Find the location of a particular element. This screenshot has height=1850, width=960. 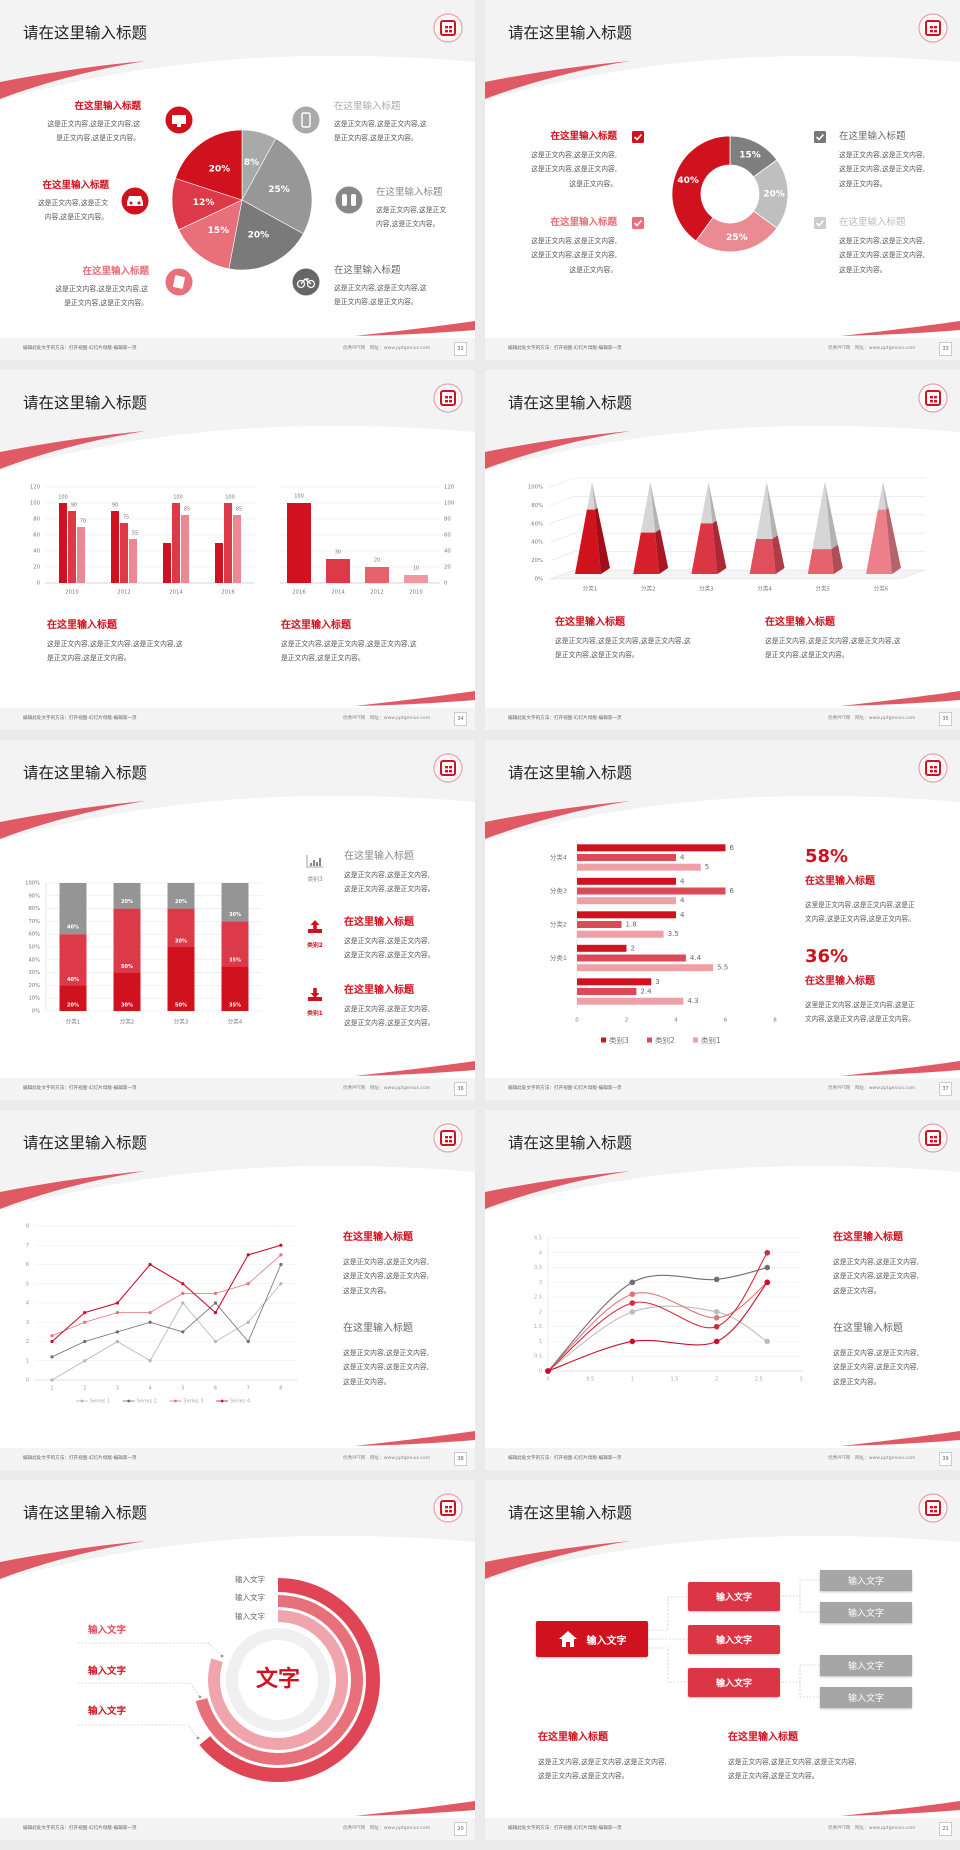

footer-bar is located at coordinates (722, 349).